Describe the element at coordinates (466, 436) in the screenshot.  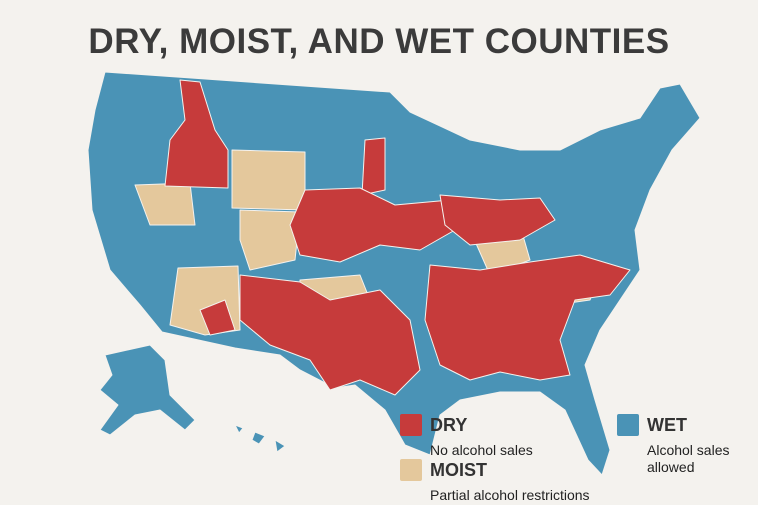
I see `legend-item: DRY No alcohol sales` at that location.